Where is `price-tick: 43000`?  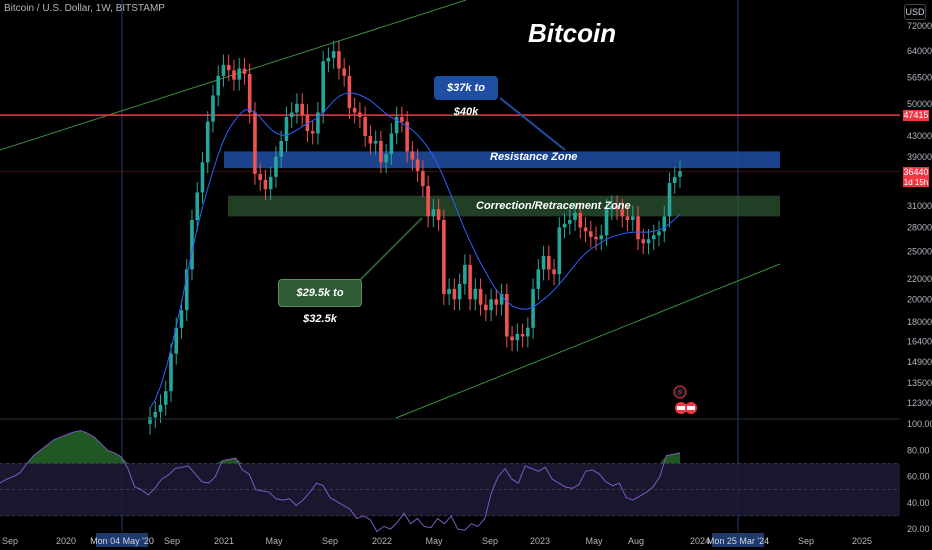 price-tick: 43000 is located at coordinates (919, 136).